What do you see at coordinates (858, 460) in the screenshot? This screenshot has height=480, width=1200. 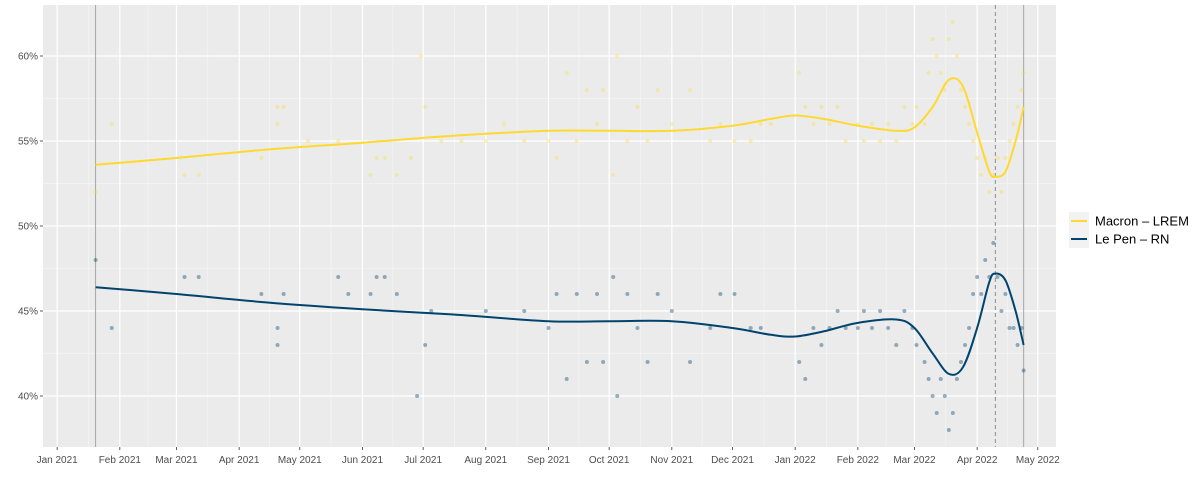 I see `x-tick-label: Feb 2022` at bounding box center [858, 460].